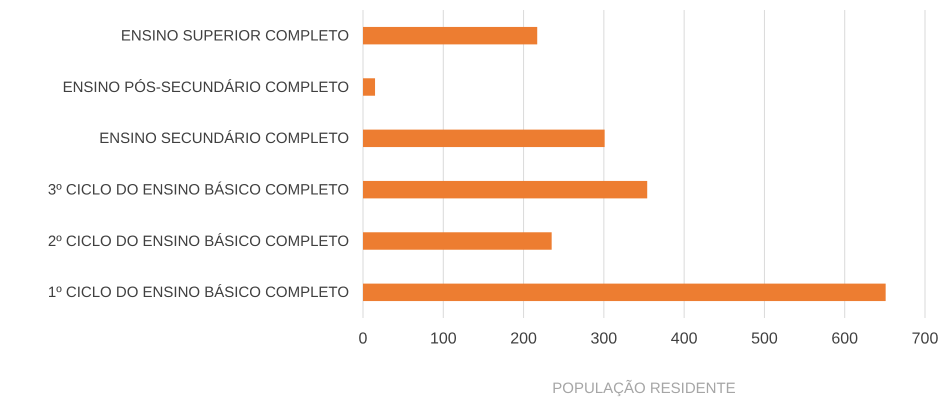  I want to click on y-tick-label: ENSINO SUPERIOR COMPLETO, so click(234, 35).